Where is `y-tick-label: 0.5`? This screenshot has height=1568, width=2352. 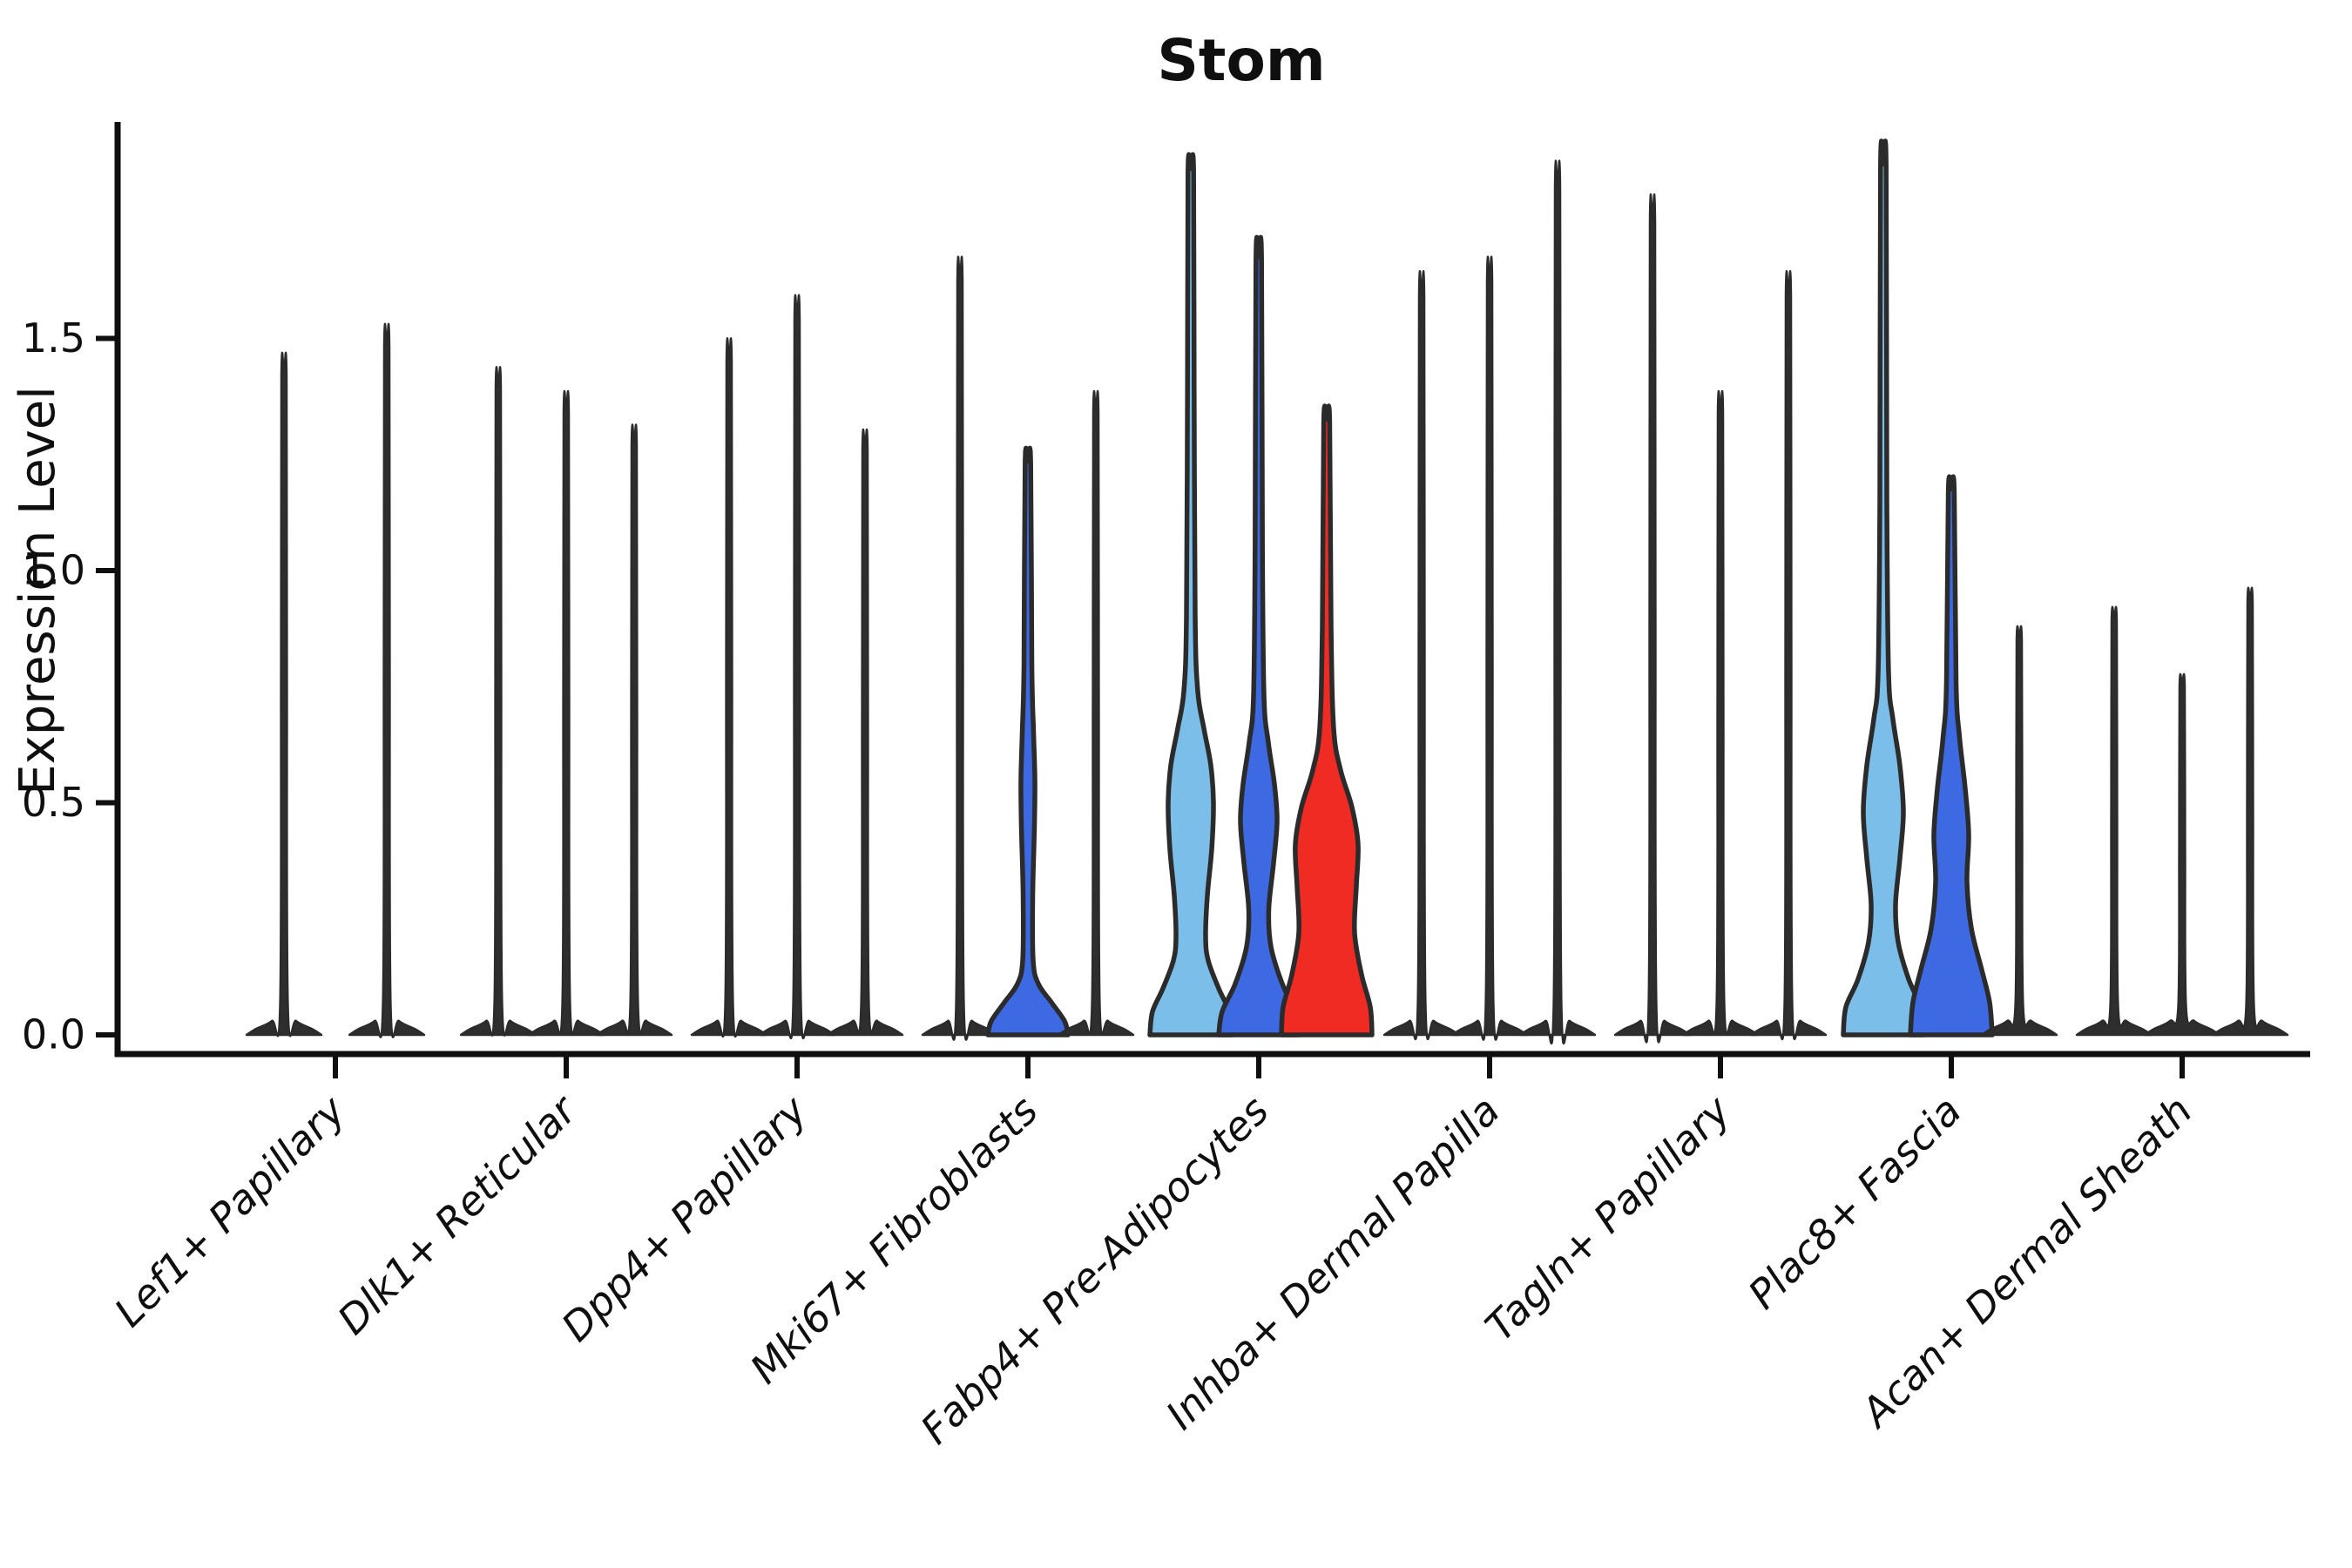 y-tick-label: 0.5 is located at coordinates (53, 802).